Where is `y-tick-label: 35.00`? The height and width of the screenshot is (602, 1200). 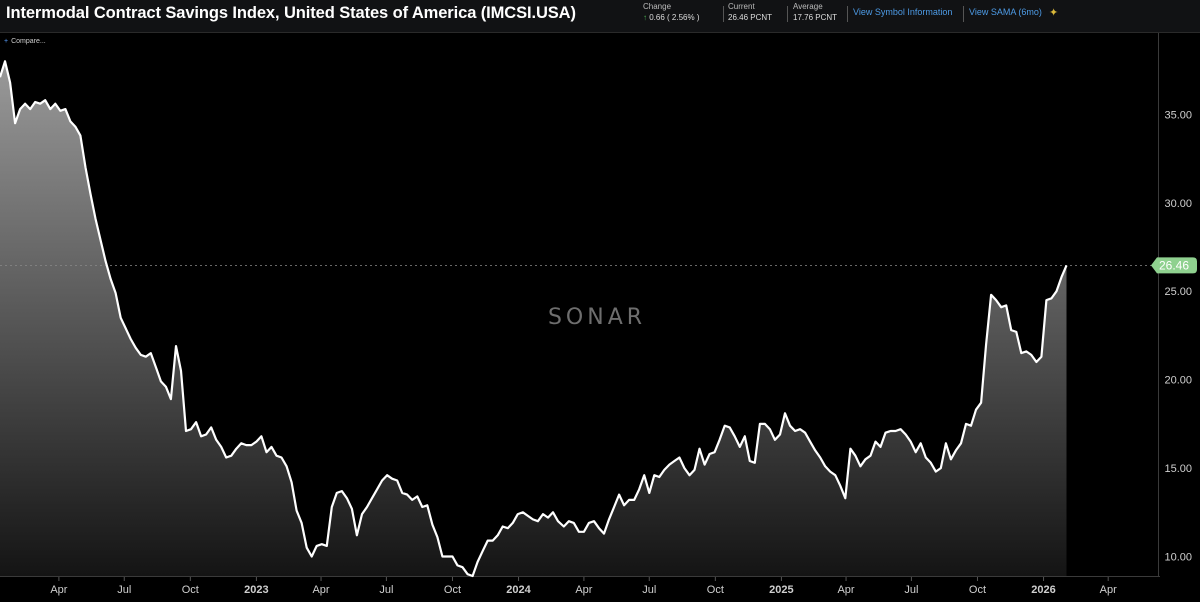 y-tick-label: 35.00 is located at coordinates (1178, 115).